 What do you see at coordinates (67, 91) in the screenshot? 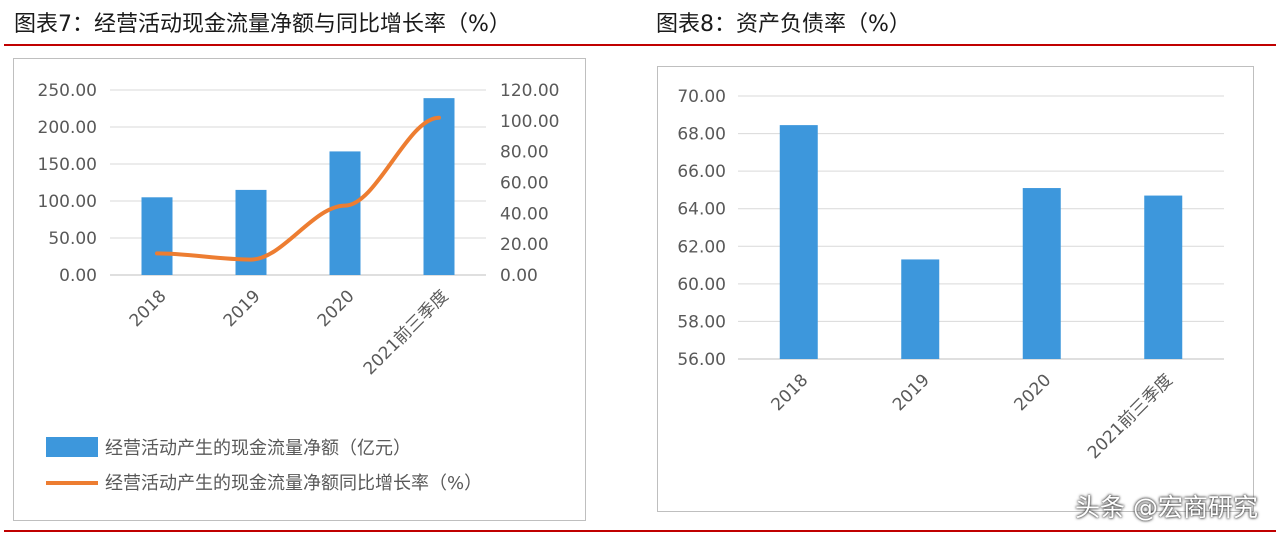
I see `y-tick-label: 250.00` at bounding box center [67, 91].